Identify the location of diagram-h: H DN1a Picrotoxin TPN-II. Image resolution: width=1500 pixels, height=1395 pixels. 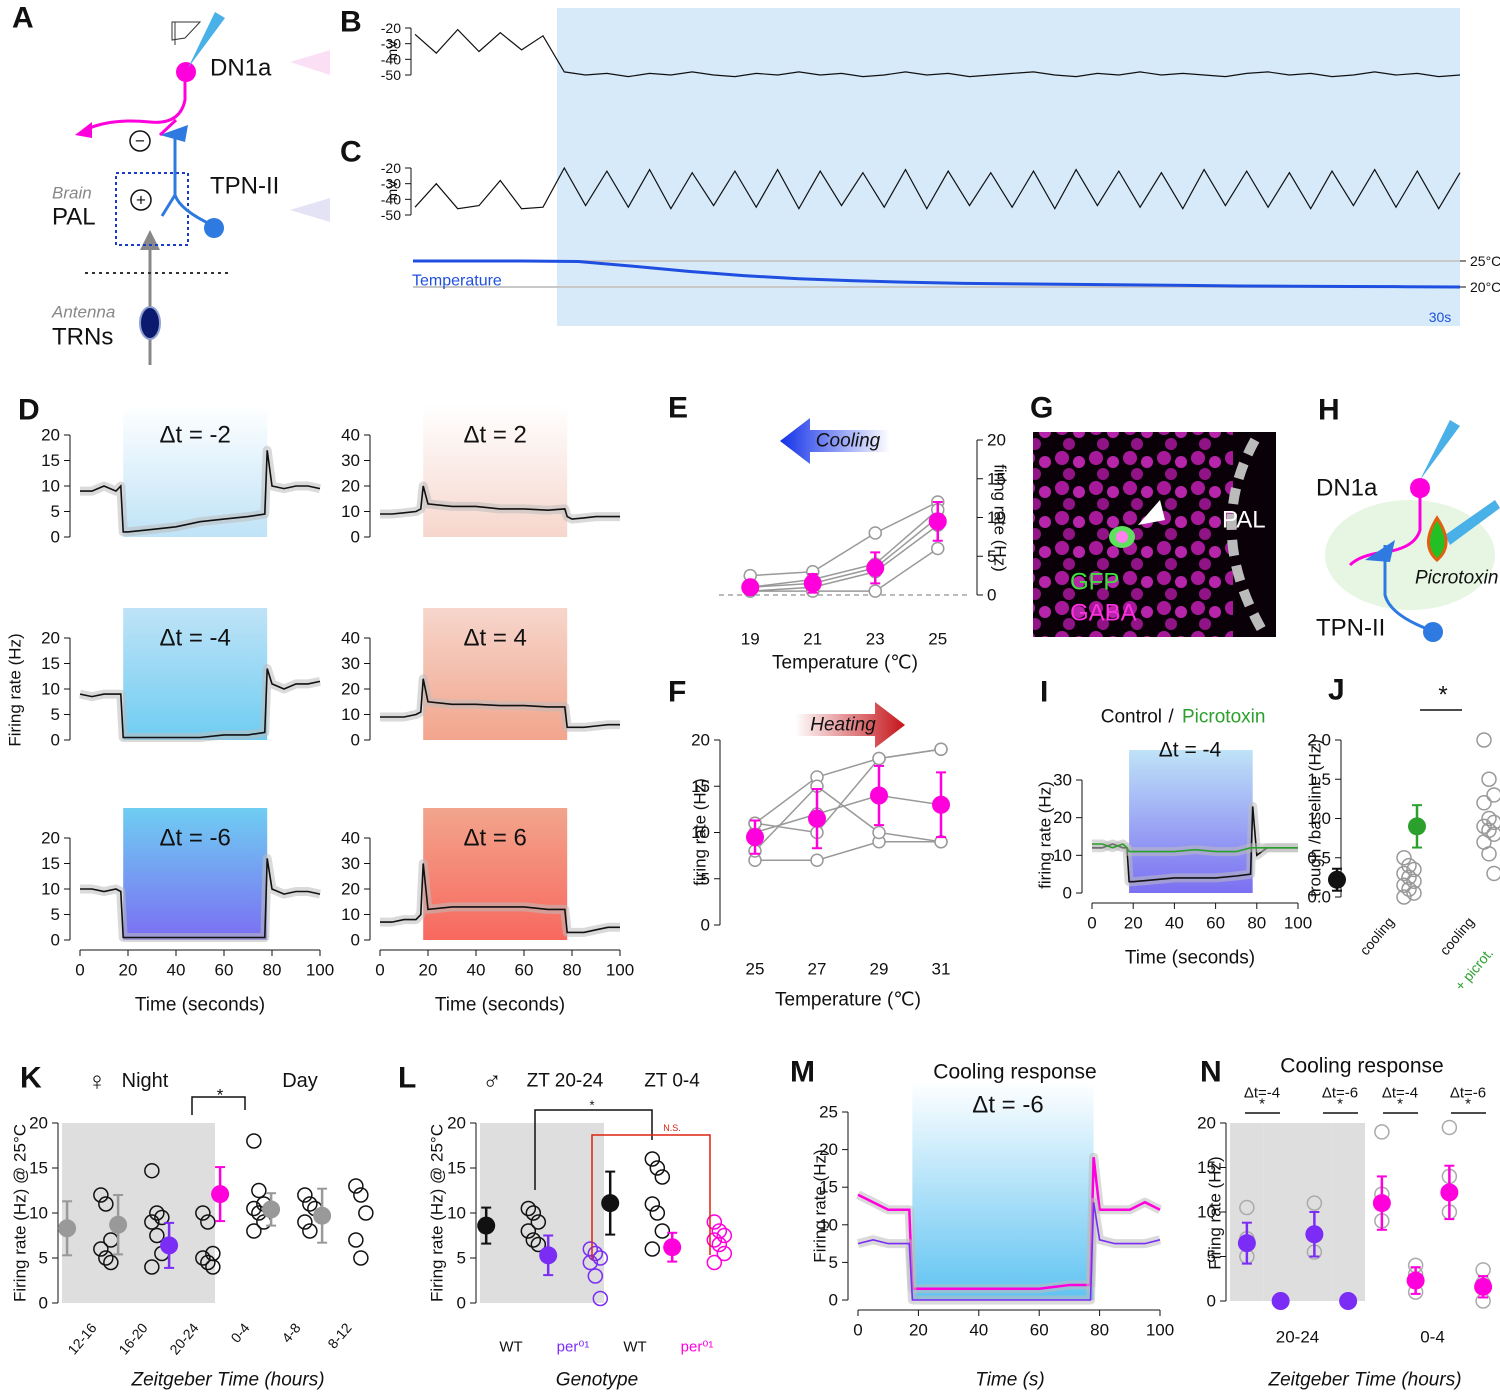
(1408, 518).